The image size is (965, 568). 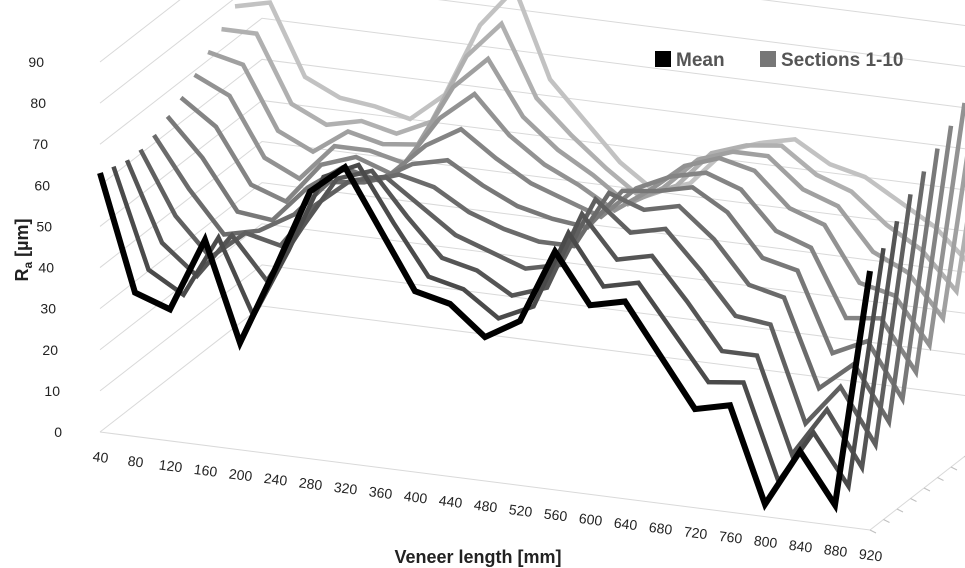 I want to click on x-tick-label: 360, so click(x=380, y=492).